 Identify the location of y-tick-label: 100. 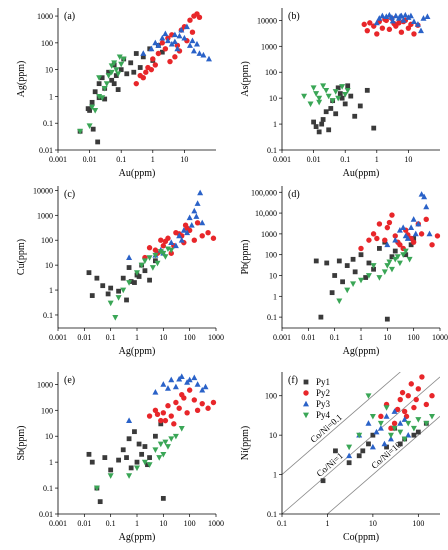
(271, 396).